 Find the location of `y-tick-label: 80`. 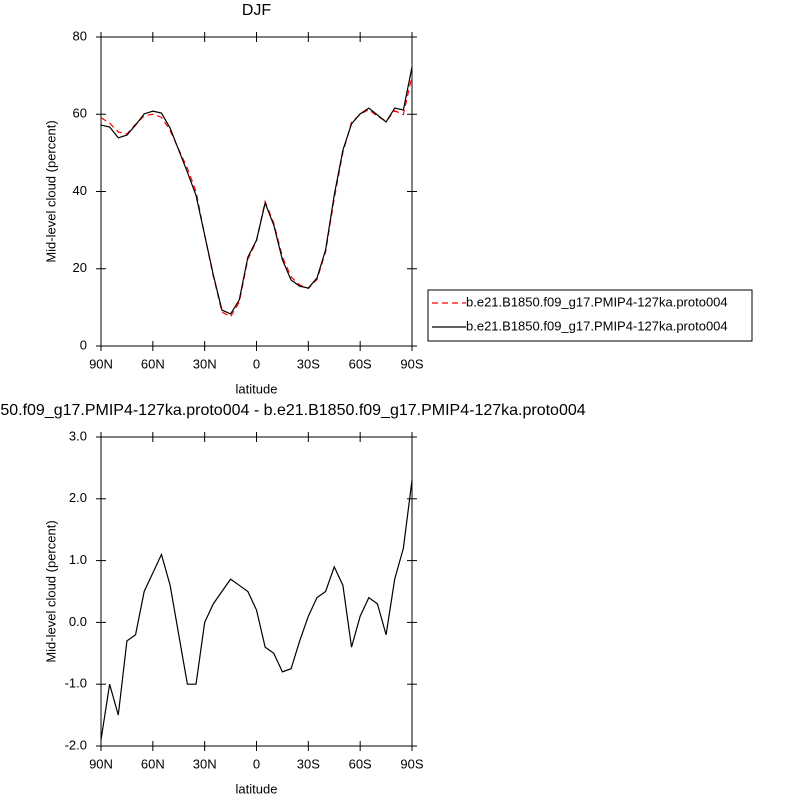

y-tick-label: 80 is located at coordinates (80, 35).